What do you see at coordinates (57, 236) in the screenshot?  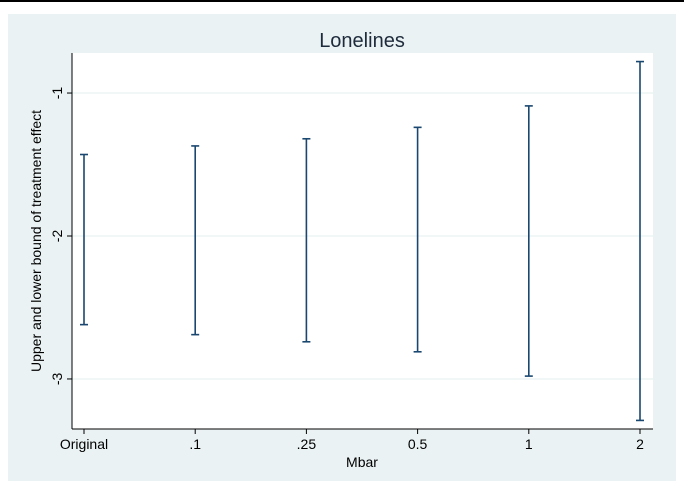 I see `y-tick-label: -2` at bounding box center [57, 236].